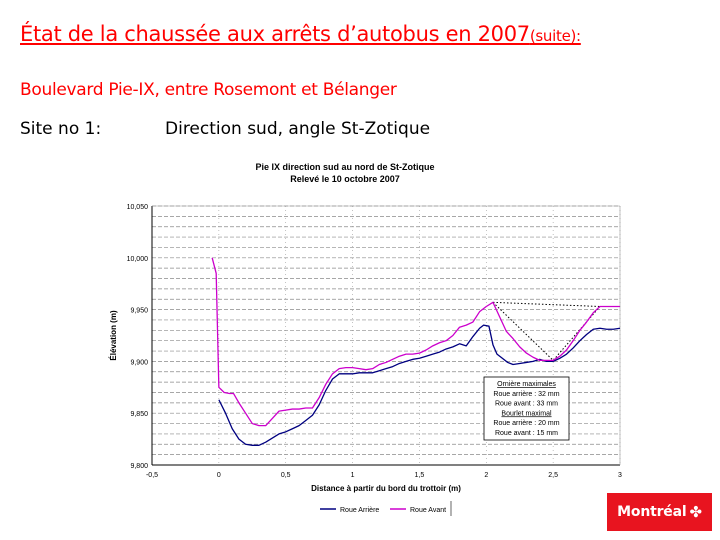  Describe the element at coordinates (526, 413) in the screenshot. I see `info-box-line: Bourlet maximal` at that location.